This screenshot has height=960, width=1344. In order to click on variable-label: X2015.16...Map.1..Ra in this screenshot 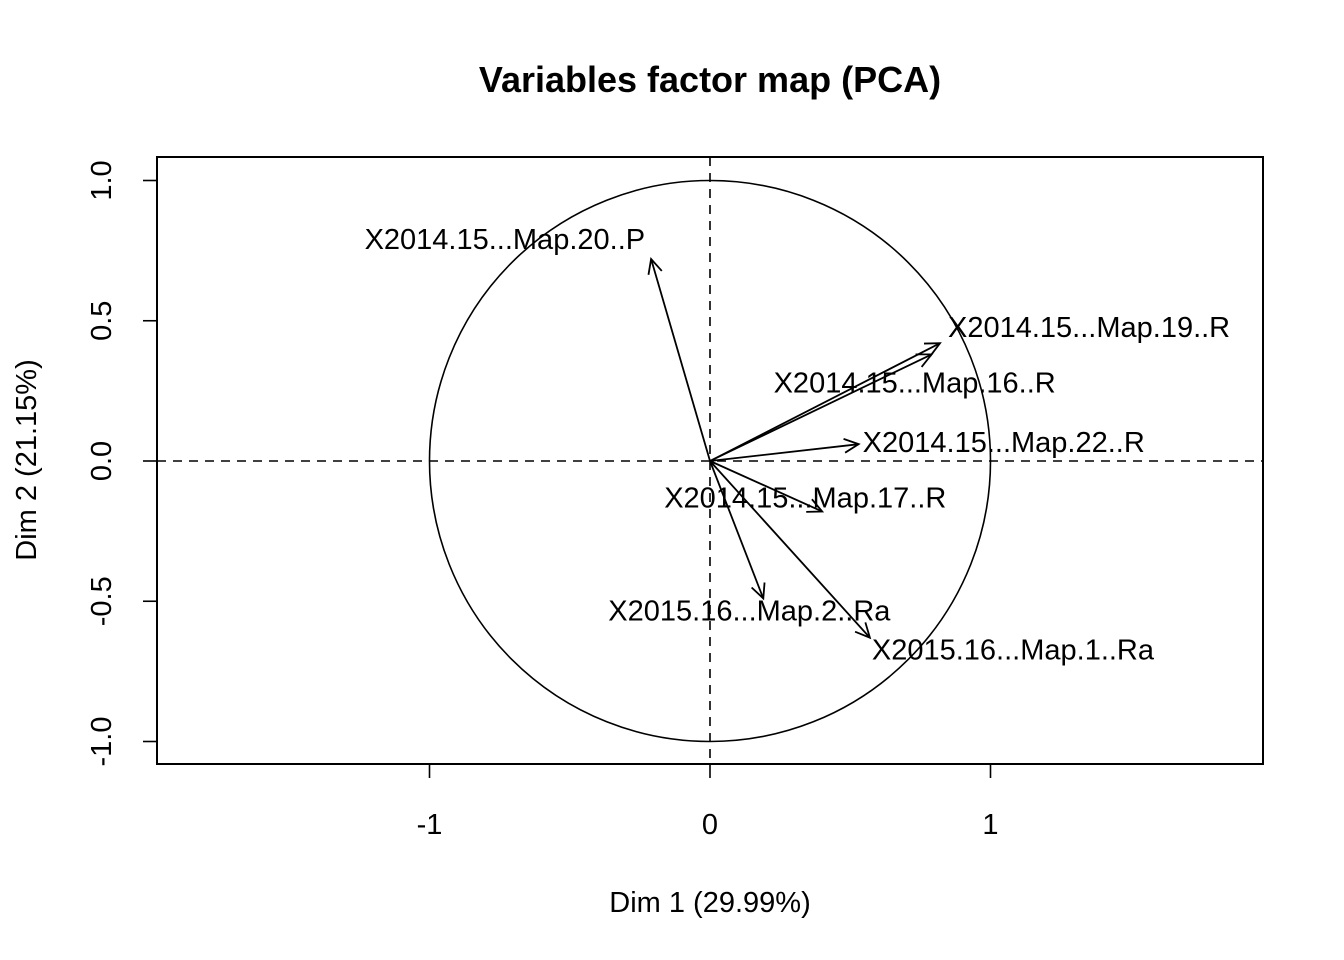, I will do `click(1013, 651)`.